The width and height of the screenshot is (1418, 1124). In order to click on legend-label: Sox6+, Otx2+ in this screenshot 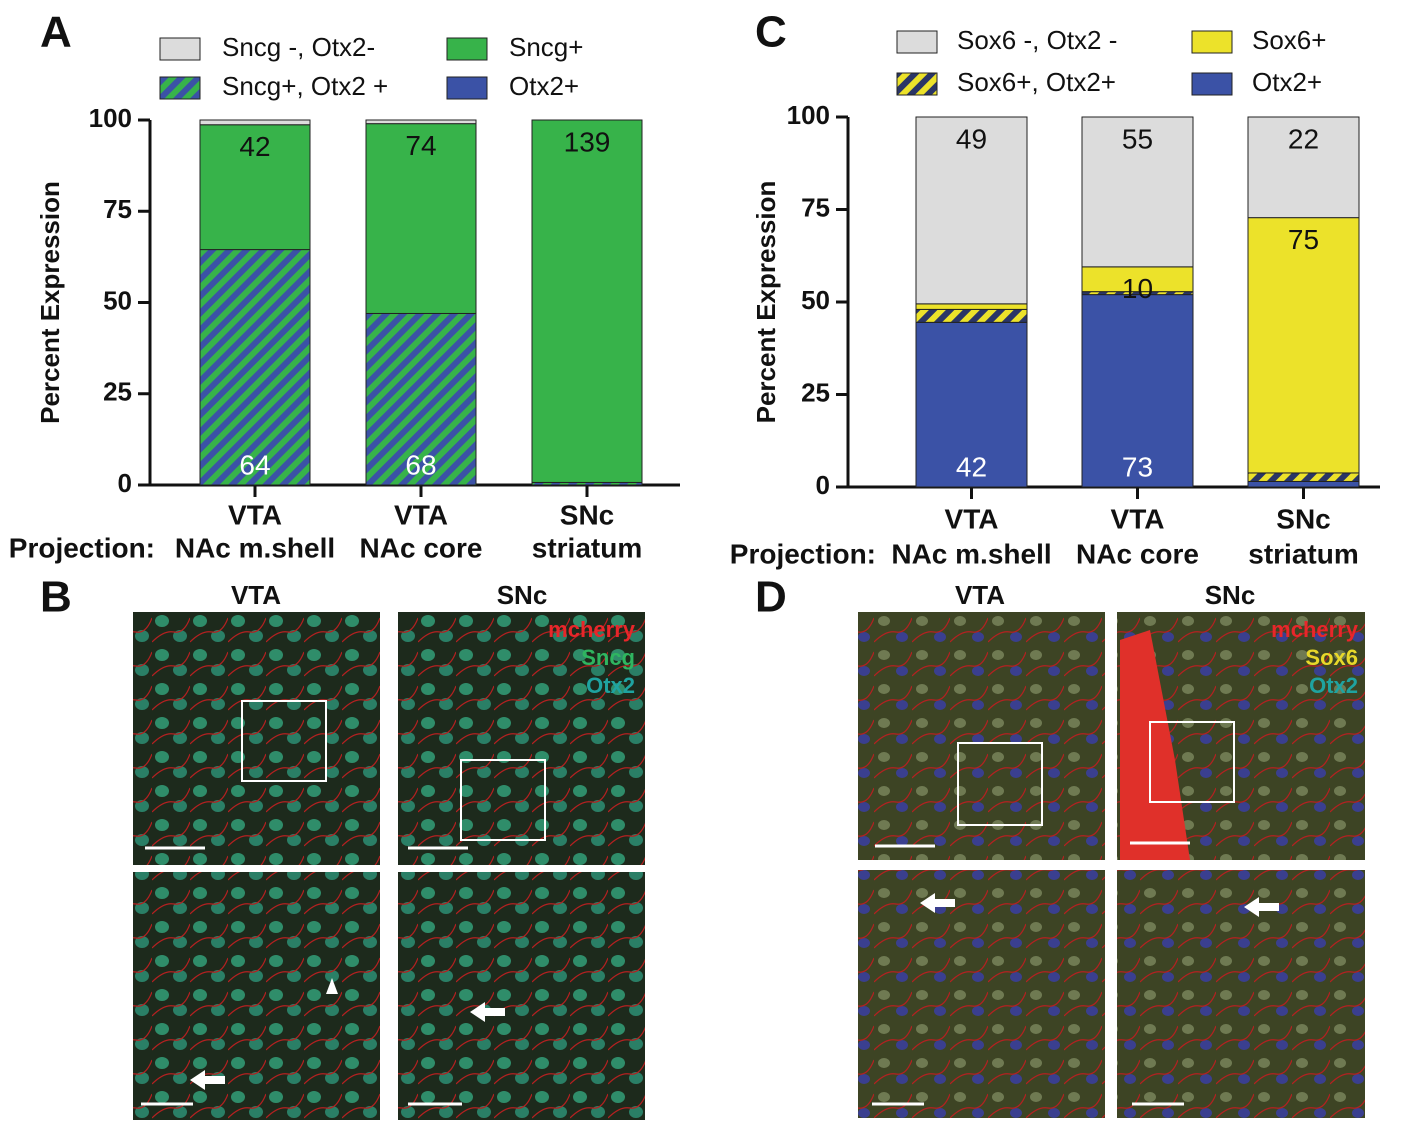, I will do `click(1036, 82)`.